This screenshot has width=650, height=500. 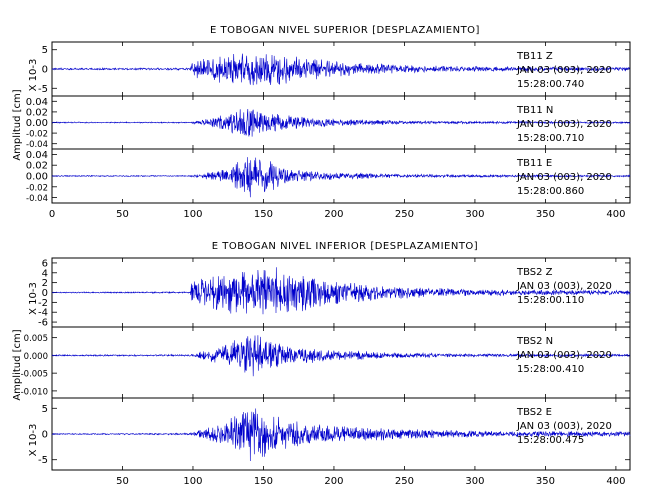 What do you see at coordinates (534, 272) in the screenshot?
I see `station-label: TBS2 Z` at bounding box center [534, 272].